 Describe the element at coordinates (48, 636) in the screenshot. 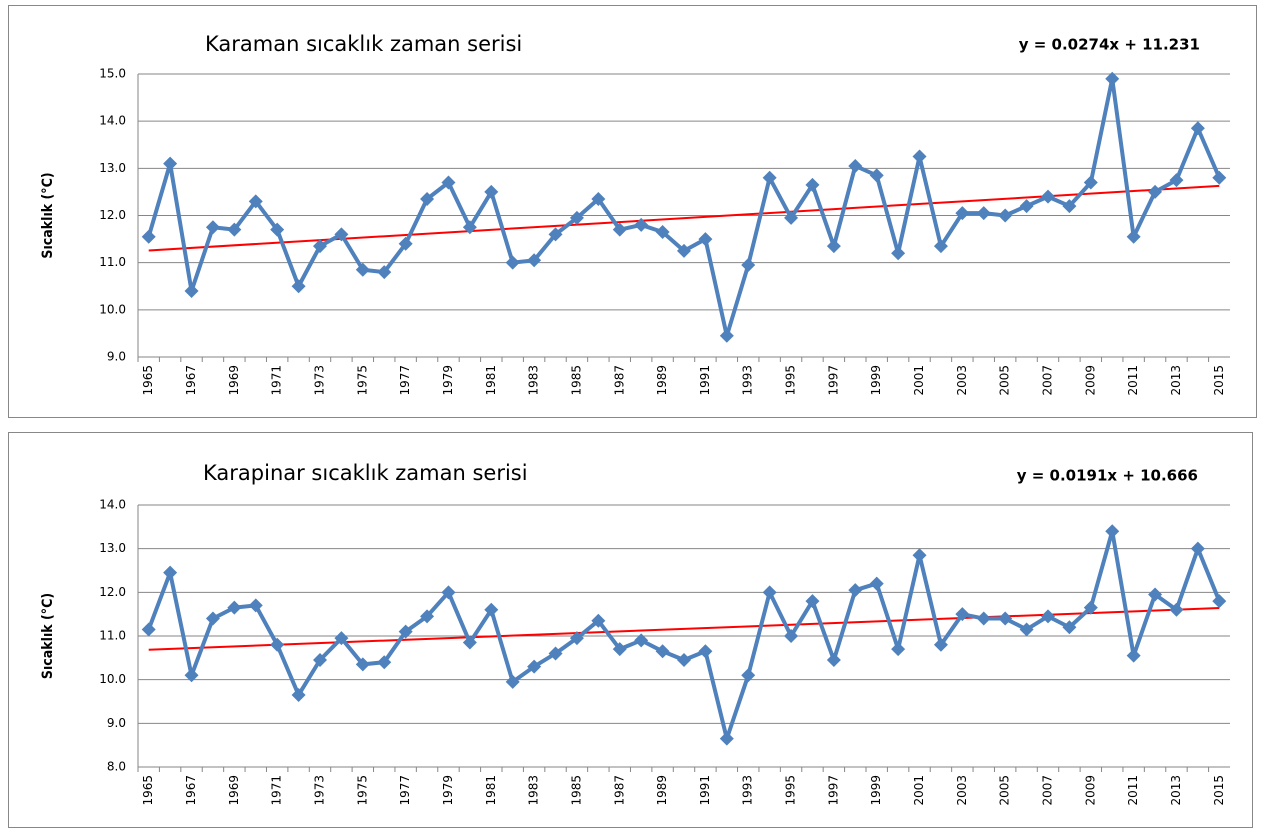

I see `y-axis-label: Sıcaklık (°C)` at that location.